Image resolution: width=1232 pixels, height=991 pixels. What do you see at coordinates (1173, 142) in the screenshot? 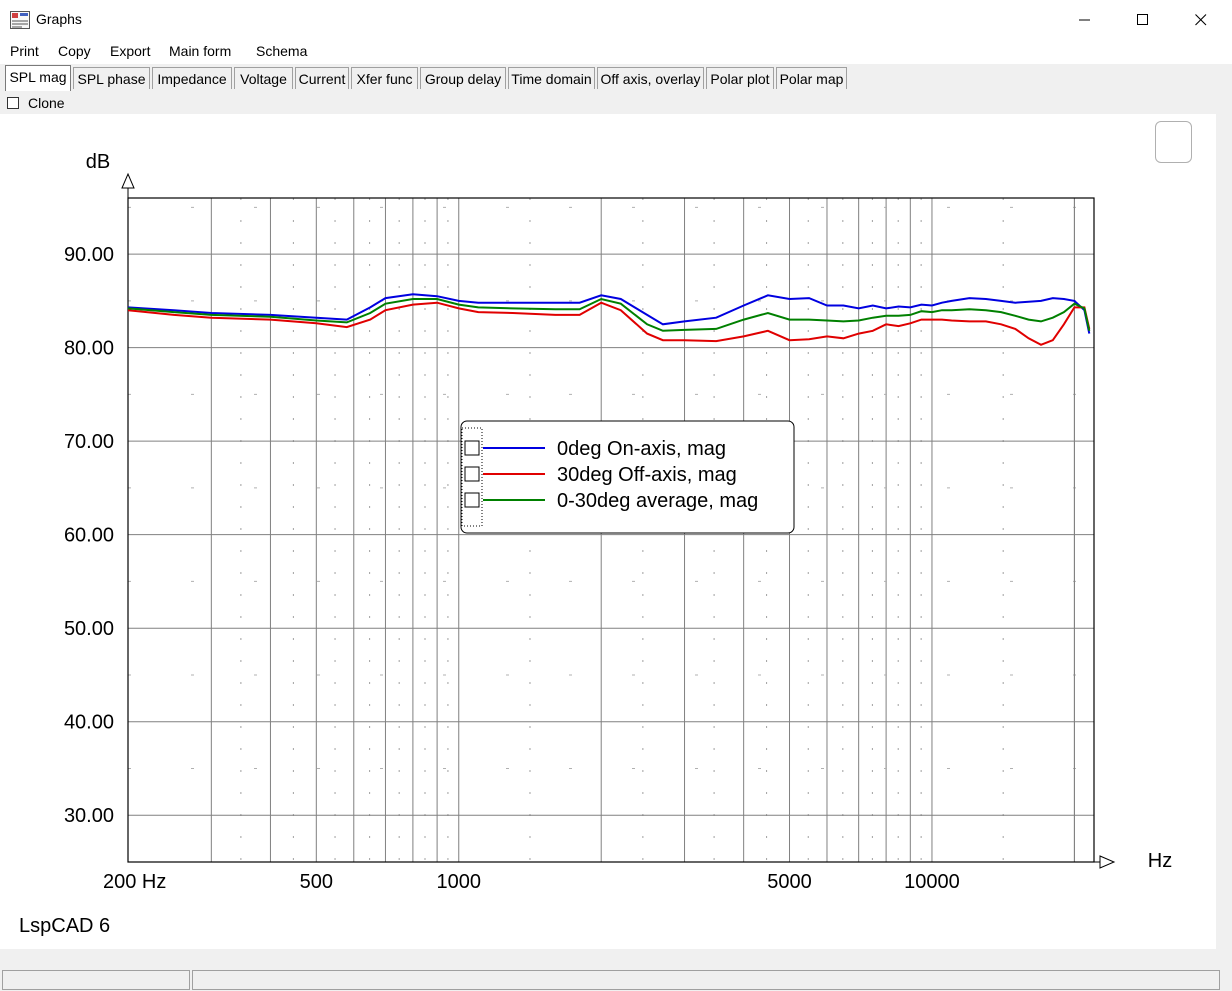
I see `chart-option-button` at bounding box center [1173, 142].